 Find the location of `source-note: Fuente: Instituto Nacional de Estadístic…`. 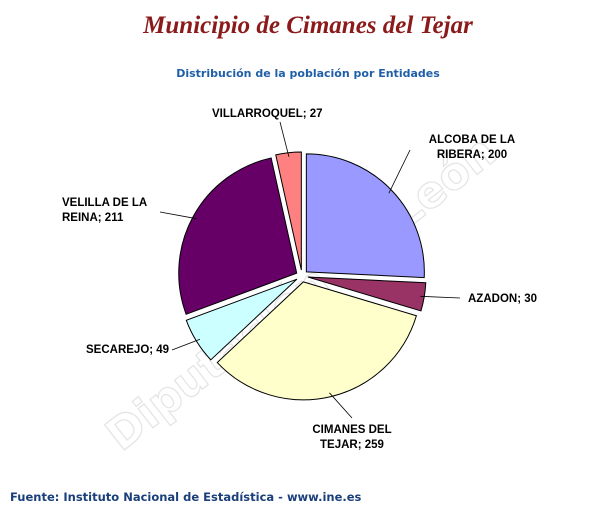

source-note: Fuente: Instituto Nacional de Estadístic… is located at coordinates (186, 497).